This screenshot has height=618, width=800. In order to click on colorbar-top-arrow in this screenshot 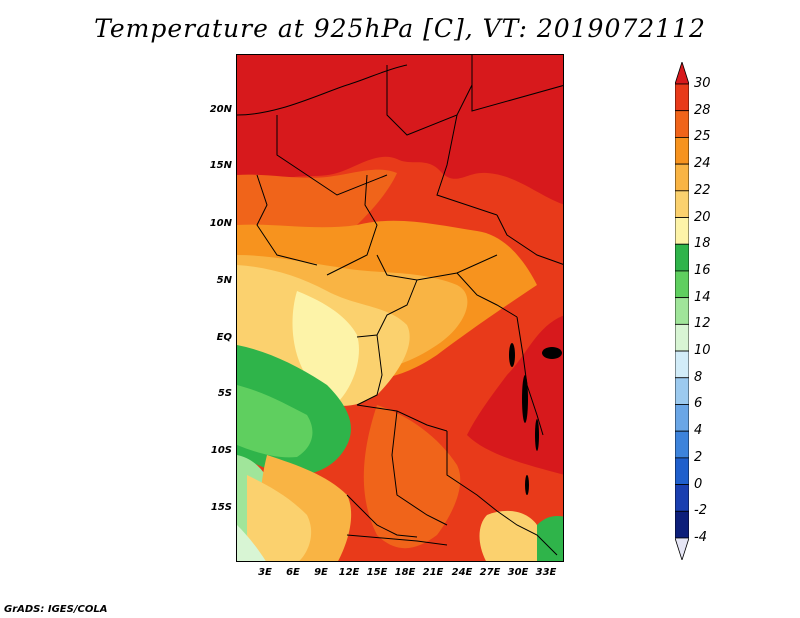, I will do `click(682, 73)`.